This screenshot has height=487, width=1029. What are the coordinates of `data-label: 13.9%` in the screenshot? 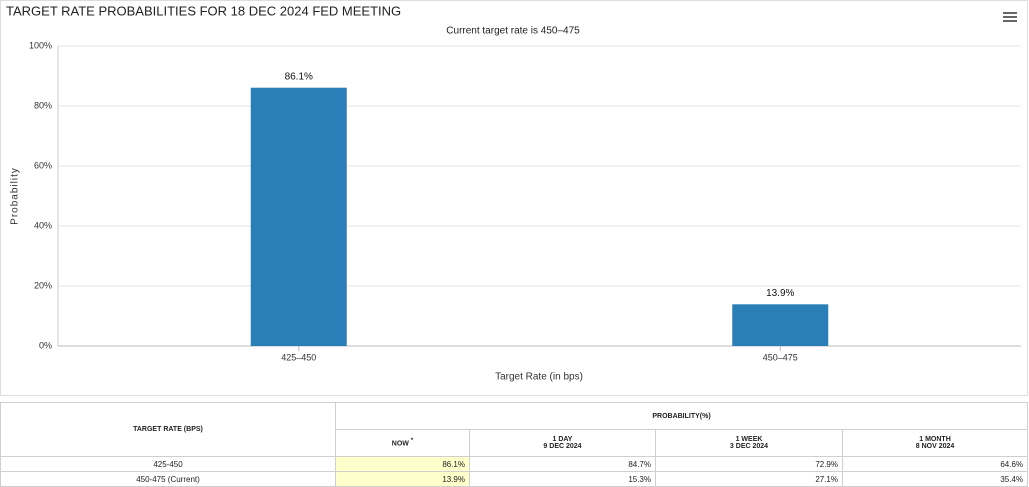 It's located at (780, 293).